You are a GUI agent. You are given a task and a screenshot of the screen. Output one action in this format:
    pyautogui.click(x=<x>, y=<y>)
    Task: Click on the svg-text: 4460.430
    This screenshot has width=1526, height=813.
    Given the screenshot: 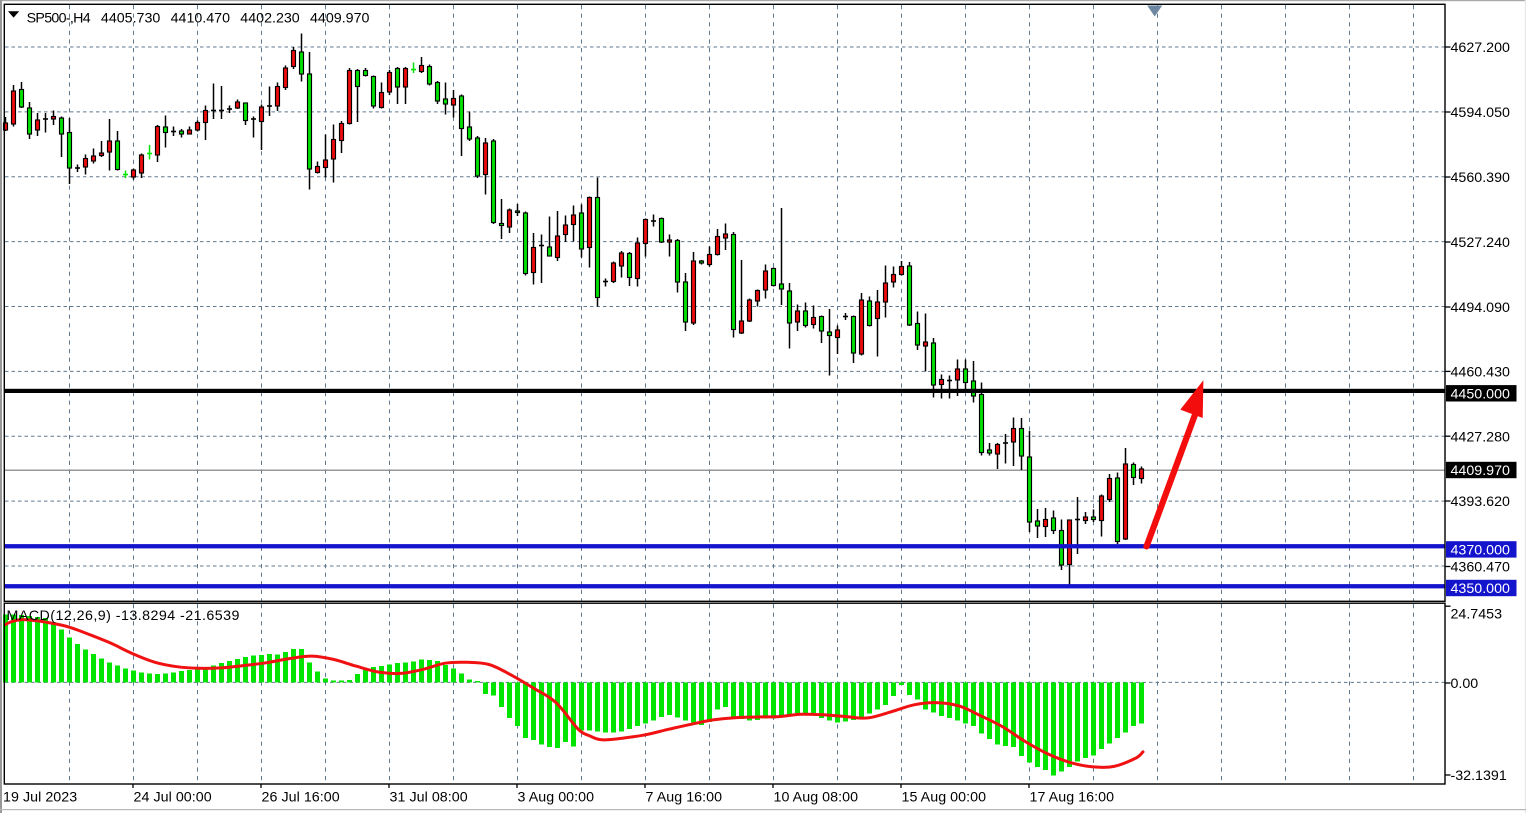 What is the action you would take?
    pyautogui.click(x=1481, y=373)
    